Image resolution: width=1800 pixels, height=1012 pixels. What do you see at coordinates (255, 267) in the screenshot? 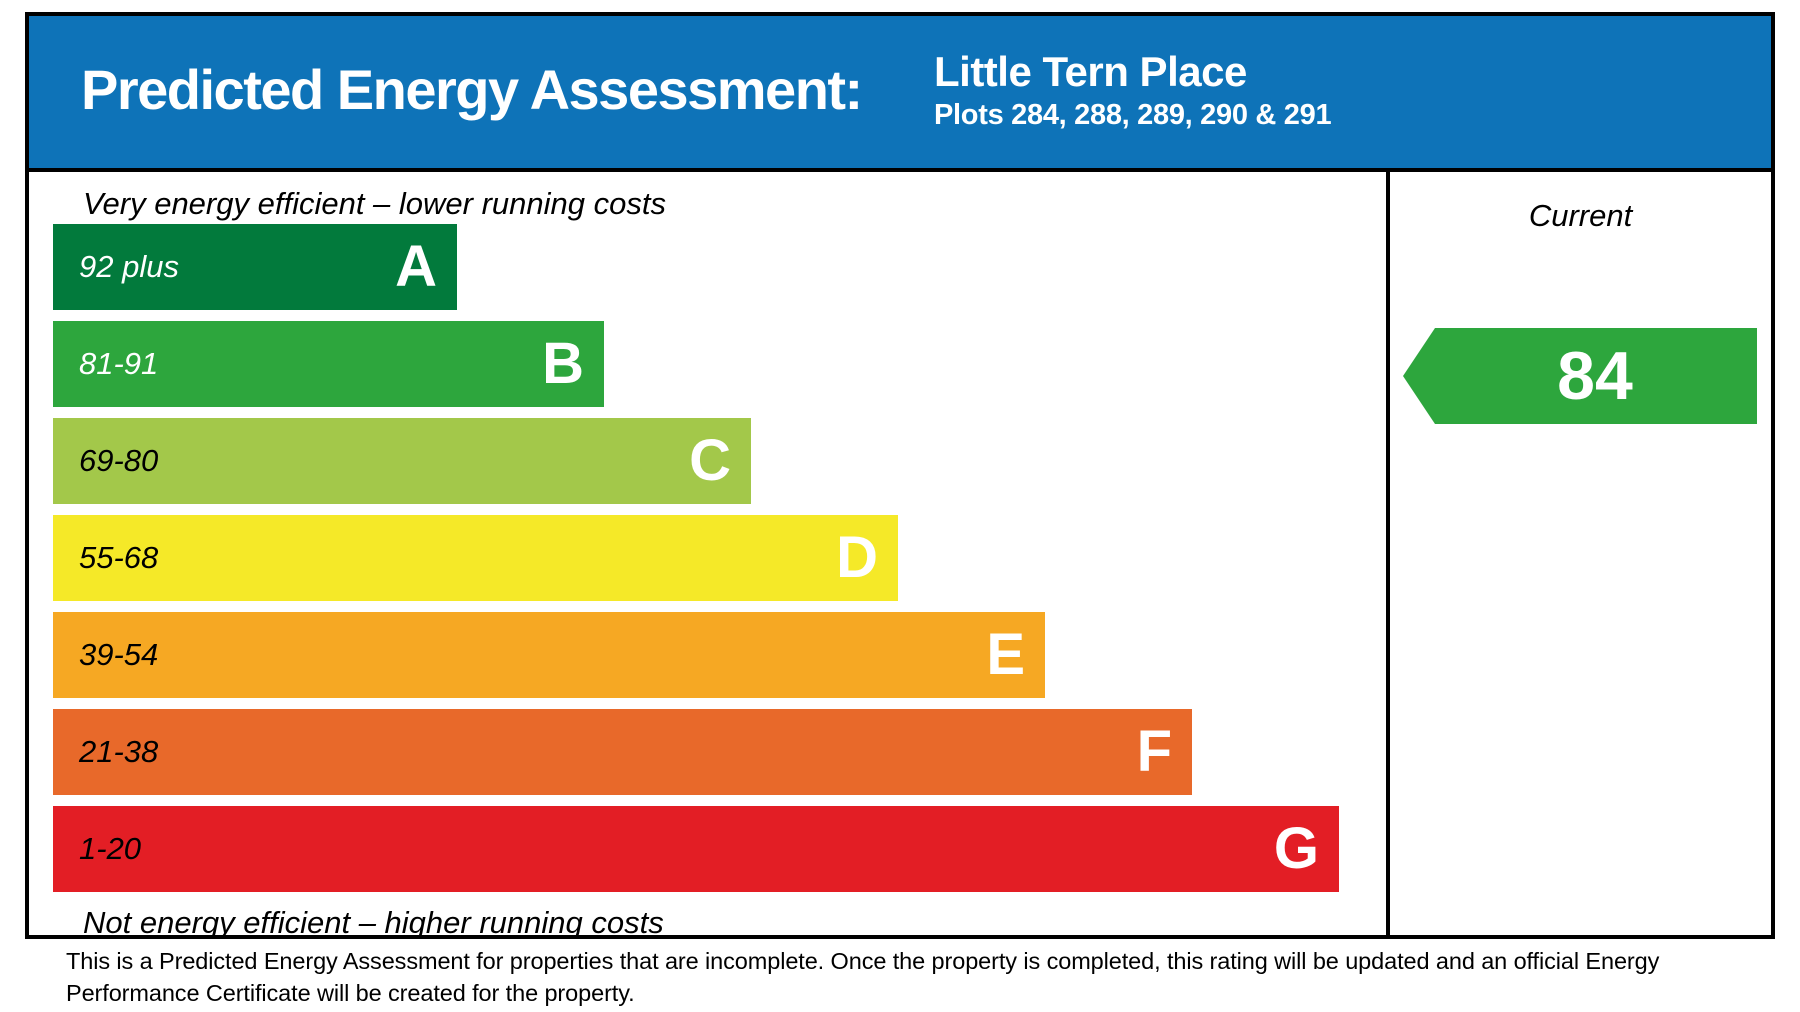
I see `band-bar-a: 92 plus A` at bounding box center [255, 267].